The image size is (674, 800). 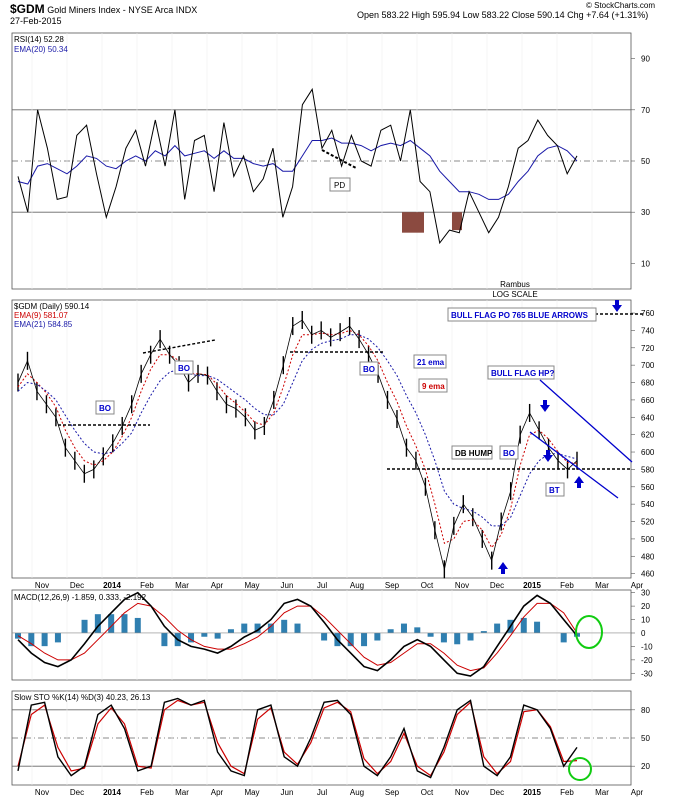 What do you see at coordinates (647, 646) in the screenshot?
I see `macd-ytick-label: -10` at bounding box center [647, 646].